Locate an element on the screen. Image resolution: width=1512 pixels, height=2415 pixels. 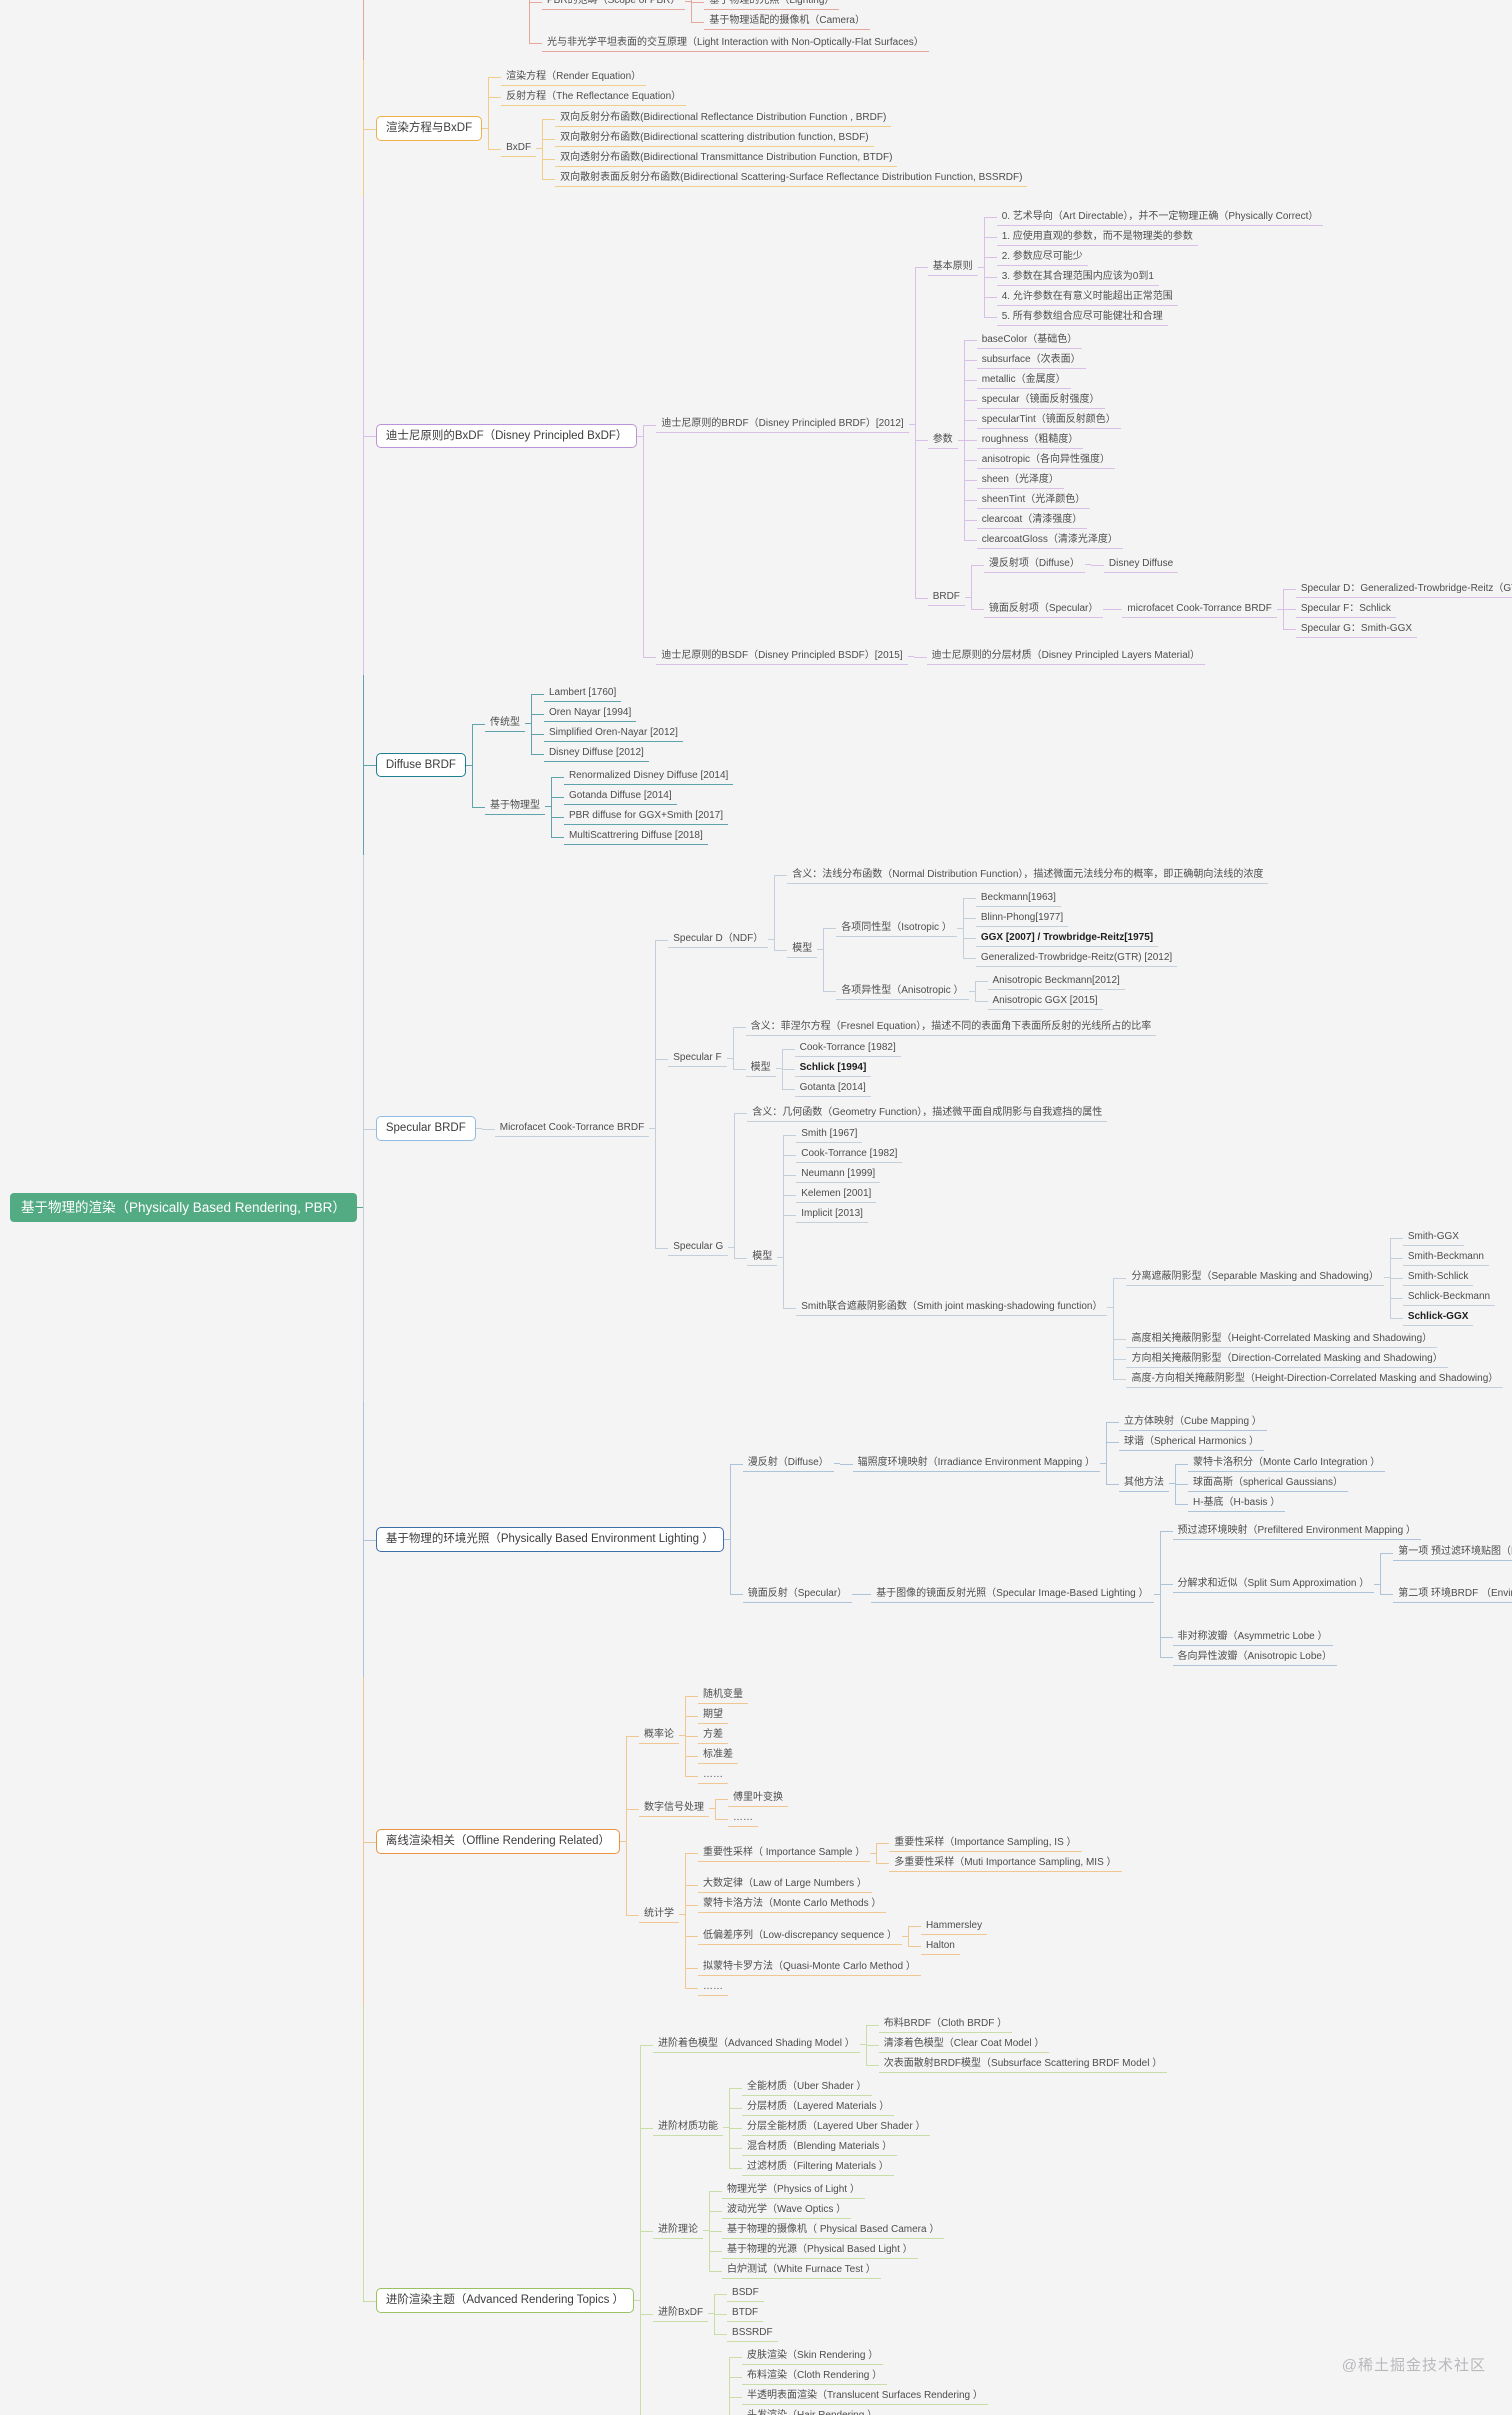
node-label: 头发渲染（Hair Rendering ） is located at coordinates (812, 2411).